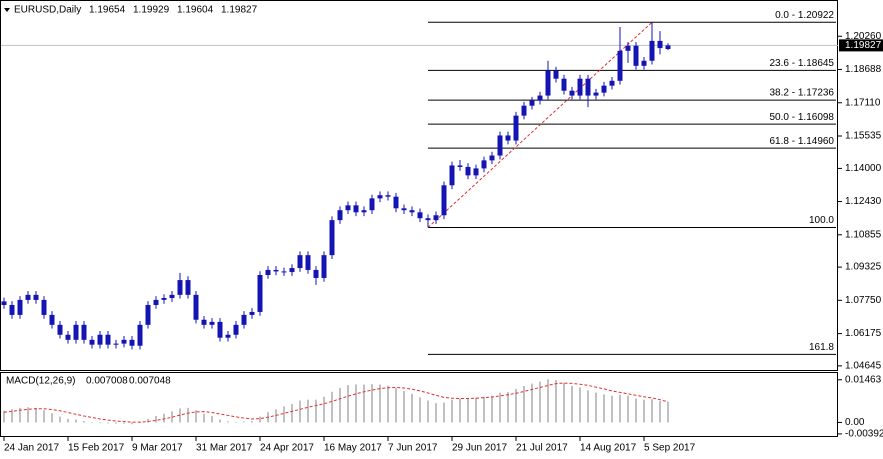 Image resolution: width=883 pixels, height=459 pixels. What do you see at coordinates (863, 201) in the screenshot?
I see `y-tick-label: 1.12430` at bounding box center [863, 201].